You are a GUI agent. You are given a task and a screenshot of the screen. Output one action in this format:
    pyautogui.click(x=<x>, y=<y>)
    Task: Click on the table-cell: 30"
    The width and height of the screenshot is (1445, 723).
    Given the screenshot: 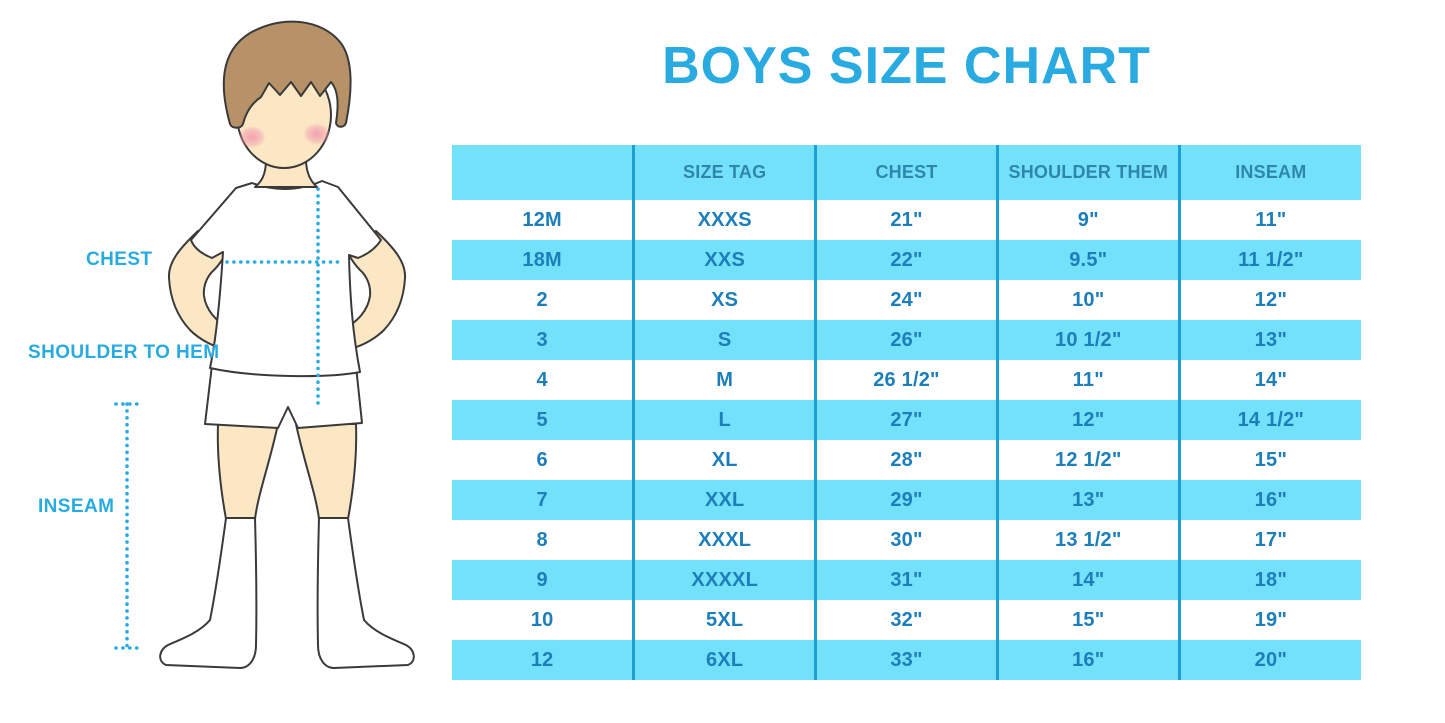 What is the action you would take?
    pyautogui.click(x=906, y=540)
    